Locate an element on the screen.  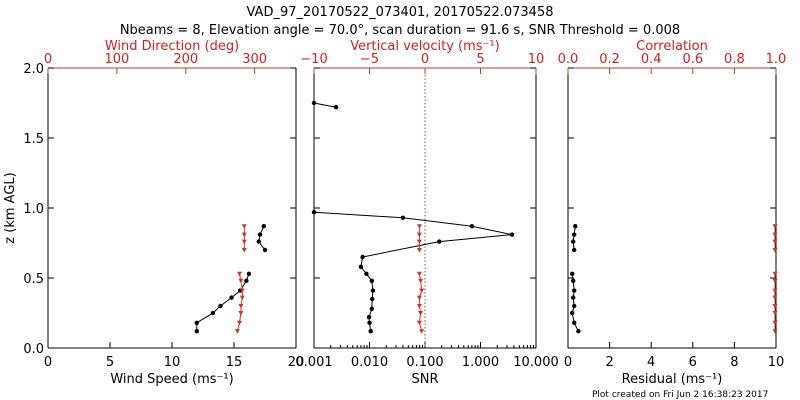
y-tick-label: 1.0 is located at coordinates (33, 209).